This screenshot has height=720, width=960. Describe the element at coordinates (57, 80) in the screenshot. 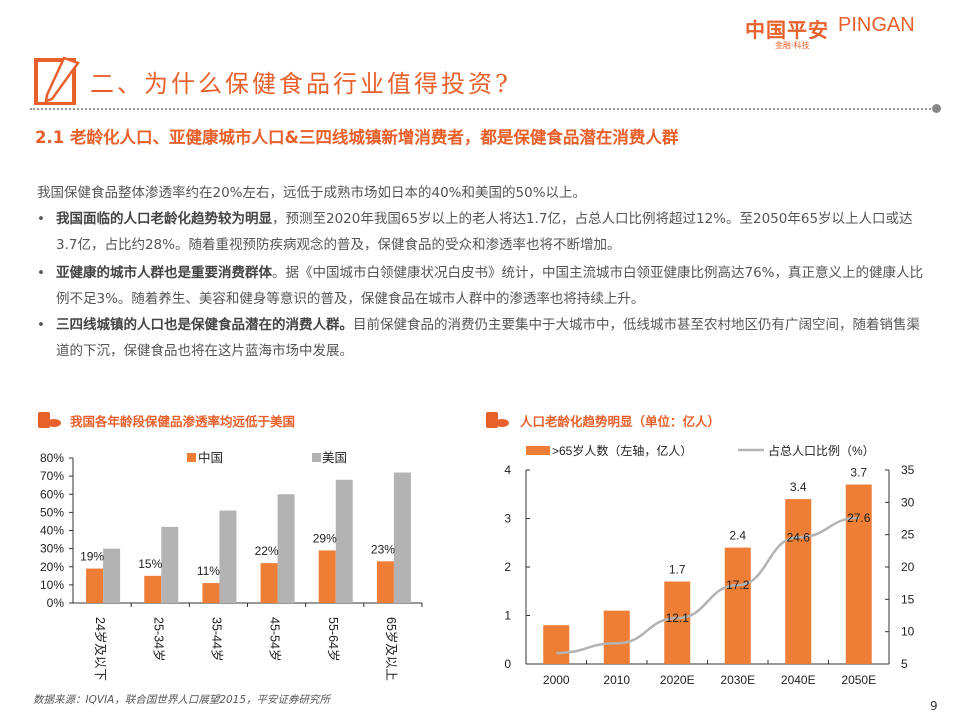

I see `pencil-note-icon` at that location.